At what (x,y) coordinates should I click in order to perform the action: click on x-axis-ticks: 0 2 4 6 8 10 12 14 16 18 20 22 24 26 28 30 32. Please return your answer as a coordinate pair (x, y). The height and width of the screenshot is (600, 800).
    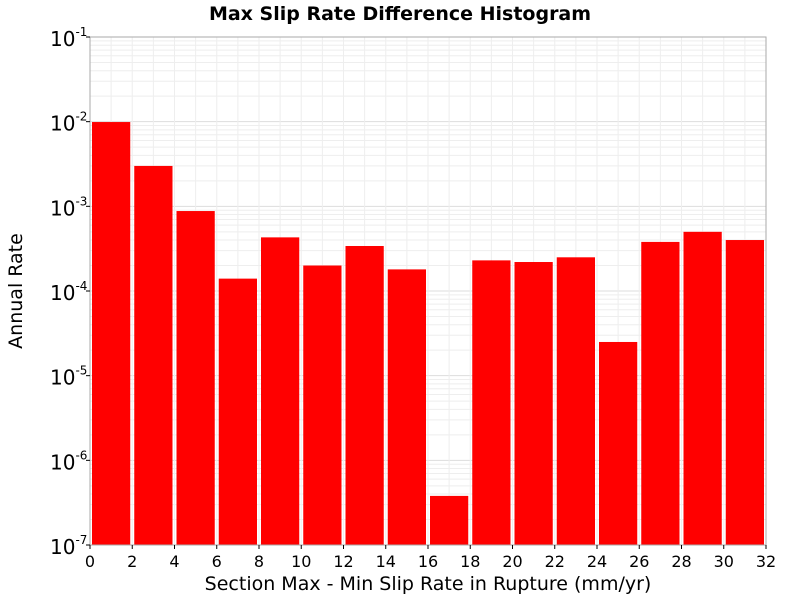
    Looking at the image, I should click on (430, 558).